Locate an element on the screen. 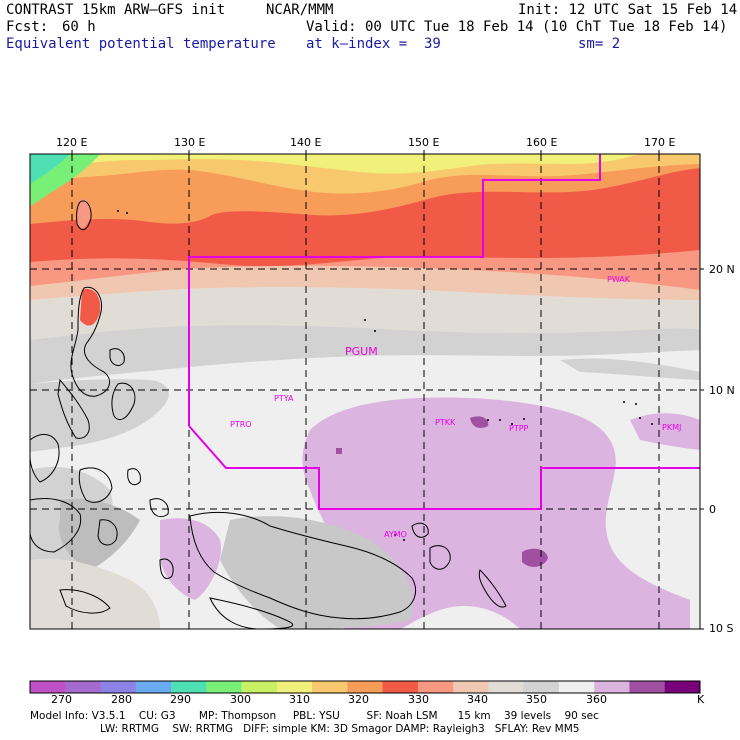 The image size is (740, 740). colorbar is located at coordinates (365, 687).